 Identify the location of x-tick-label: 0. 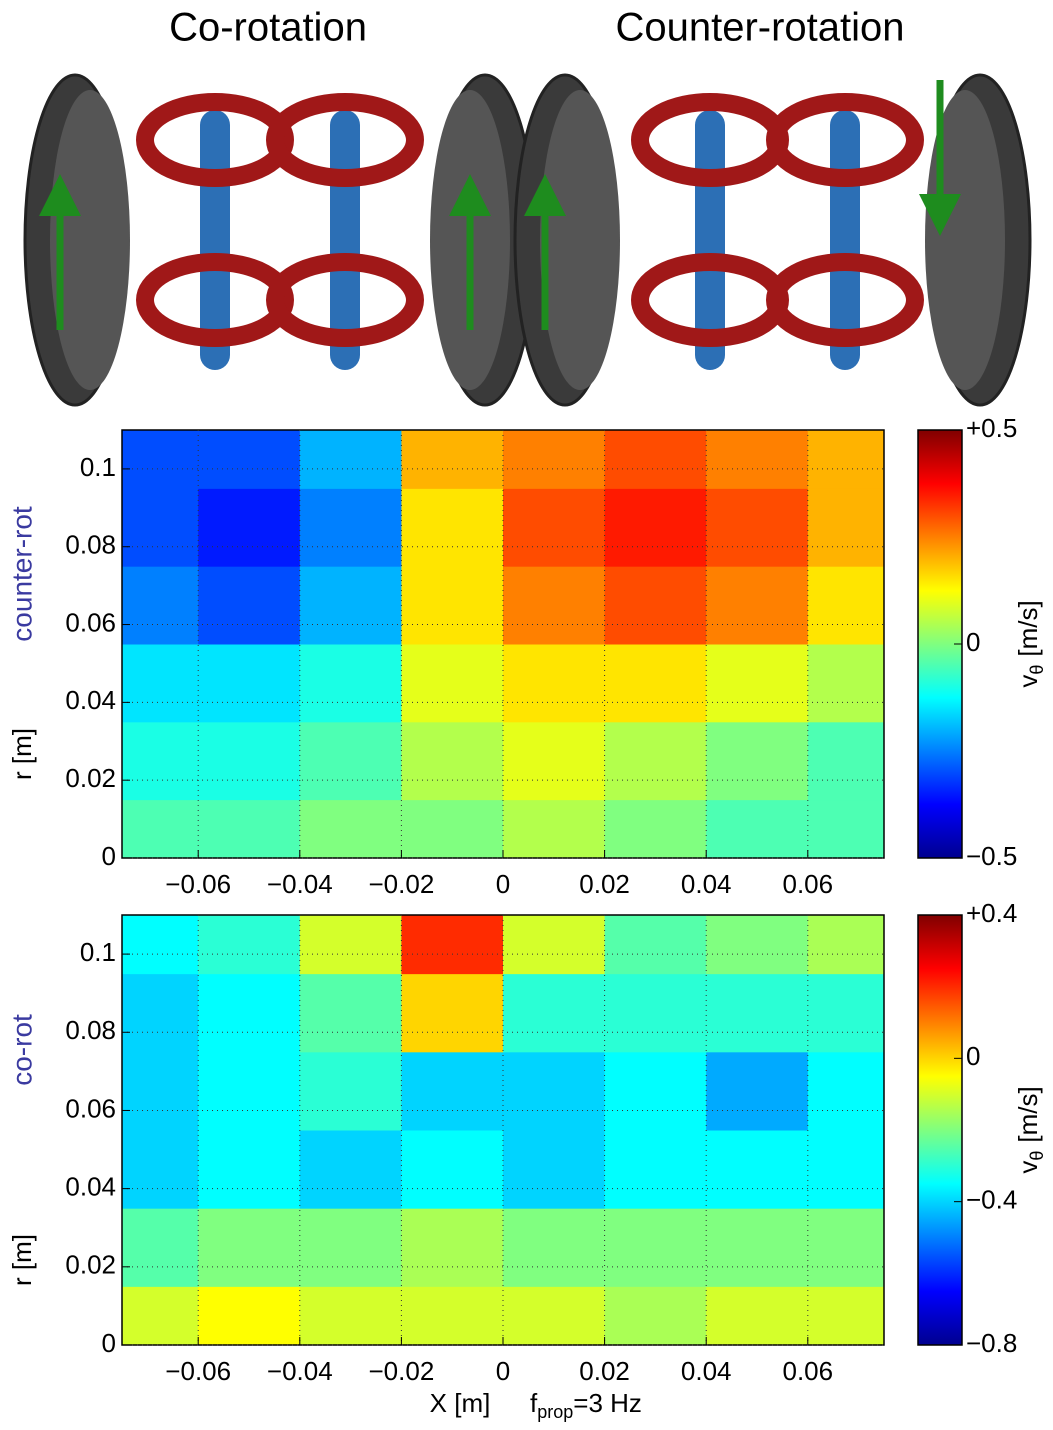
(503, 884).